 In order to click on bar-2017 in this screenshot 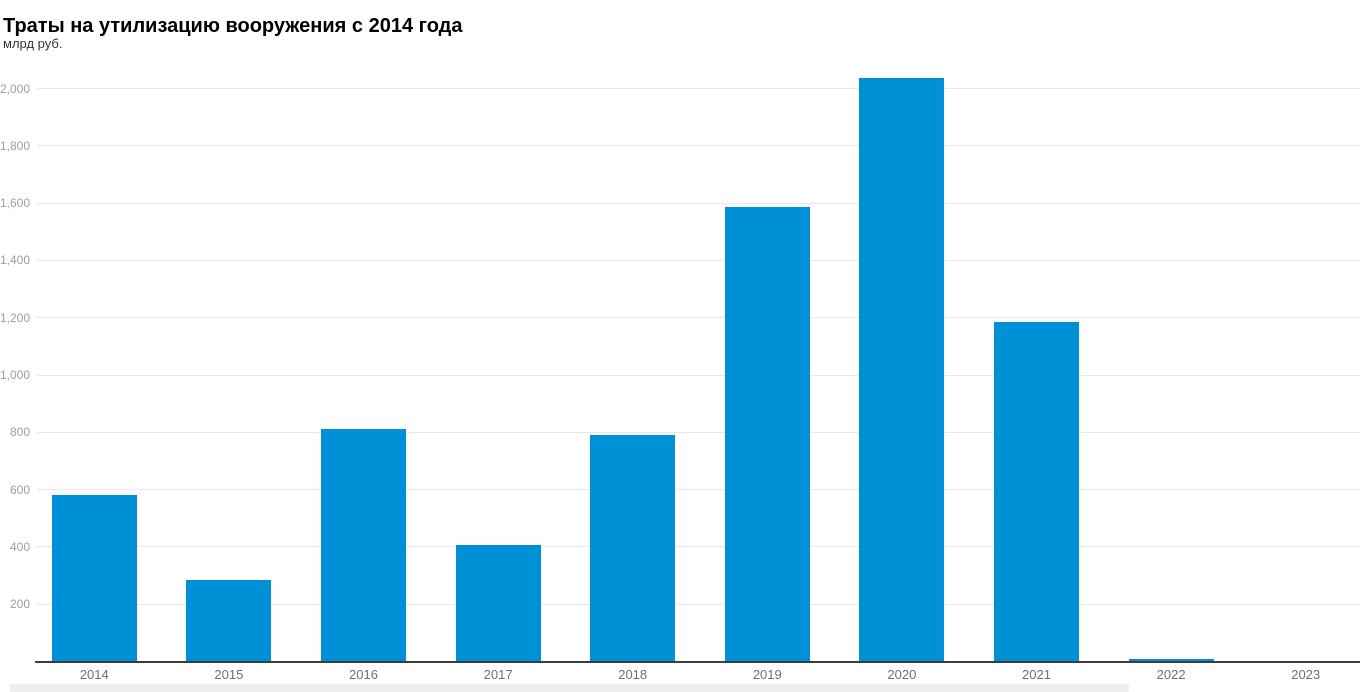, I will do `click(498, 603)`.